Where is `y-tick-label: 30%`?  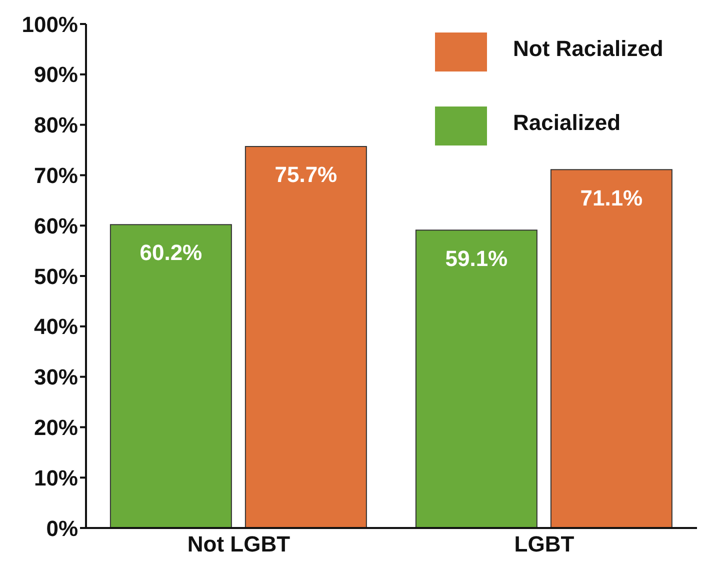
y-tick-label: 30% is located at coordinates (56, 377).